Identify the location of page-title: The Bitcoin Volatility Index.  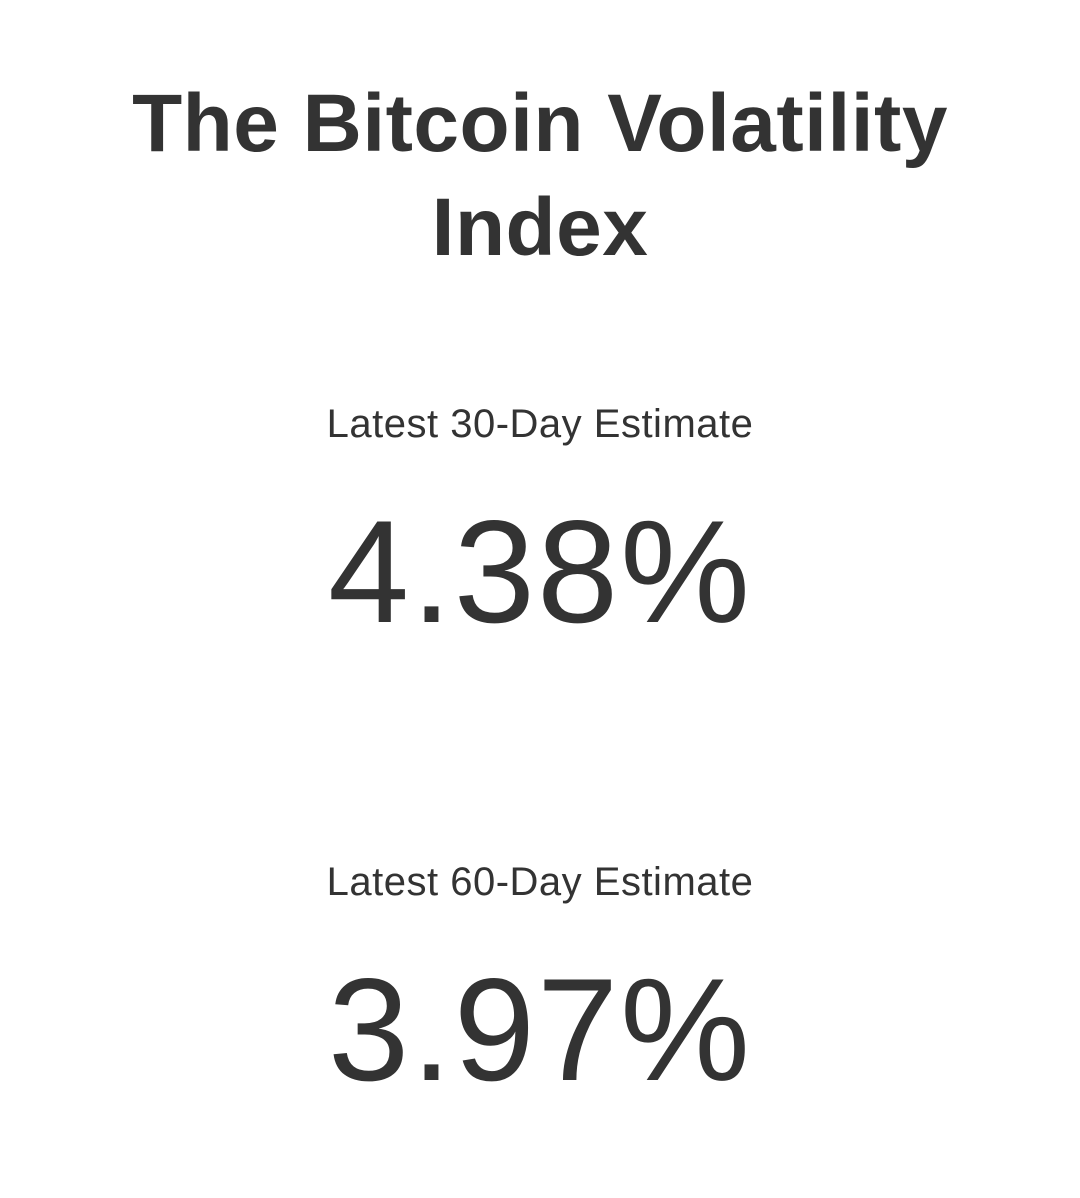
(540, 175).